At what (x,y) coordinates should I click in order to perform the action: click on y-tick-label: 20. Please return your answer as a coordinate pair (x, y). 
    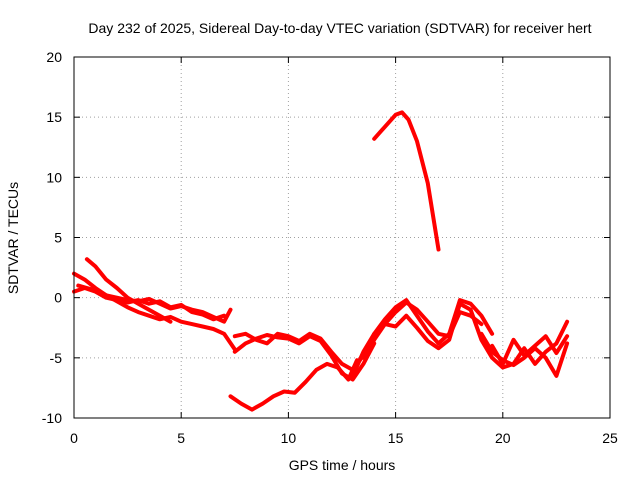
    Looking at the image, I should click on (54, 57).